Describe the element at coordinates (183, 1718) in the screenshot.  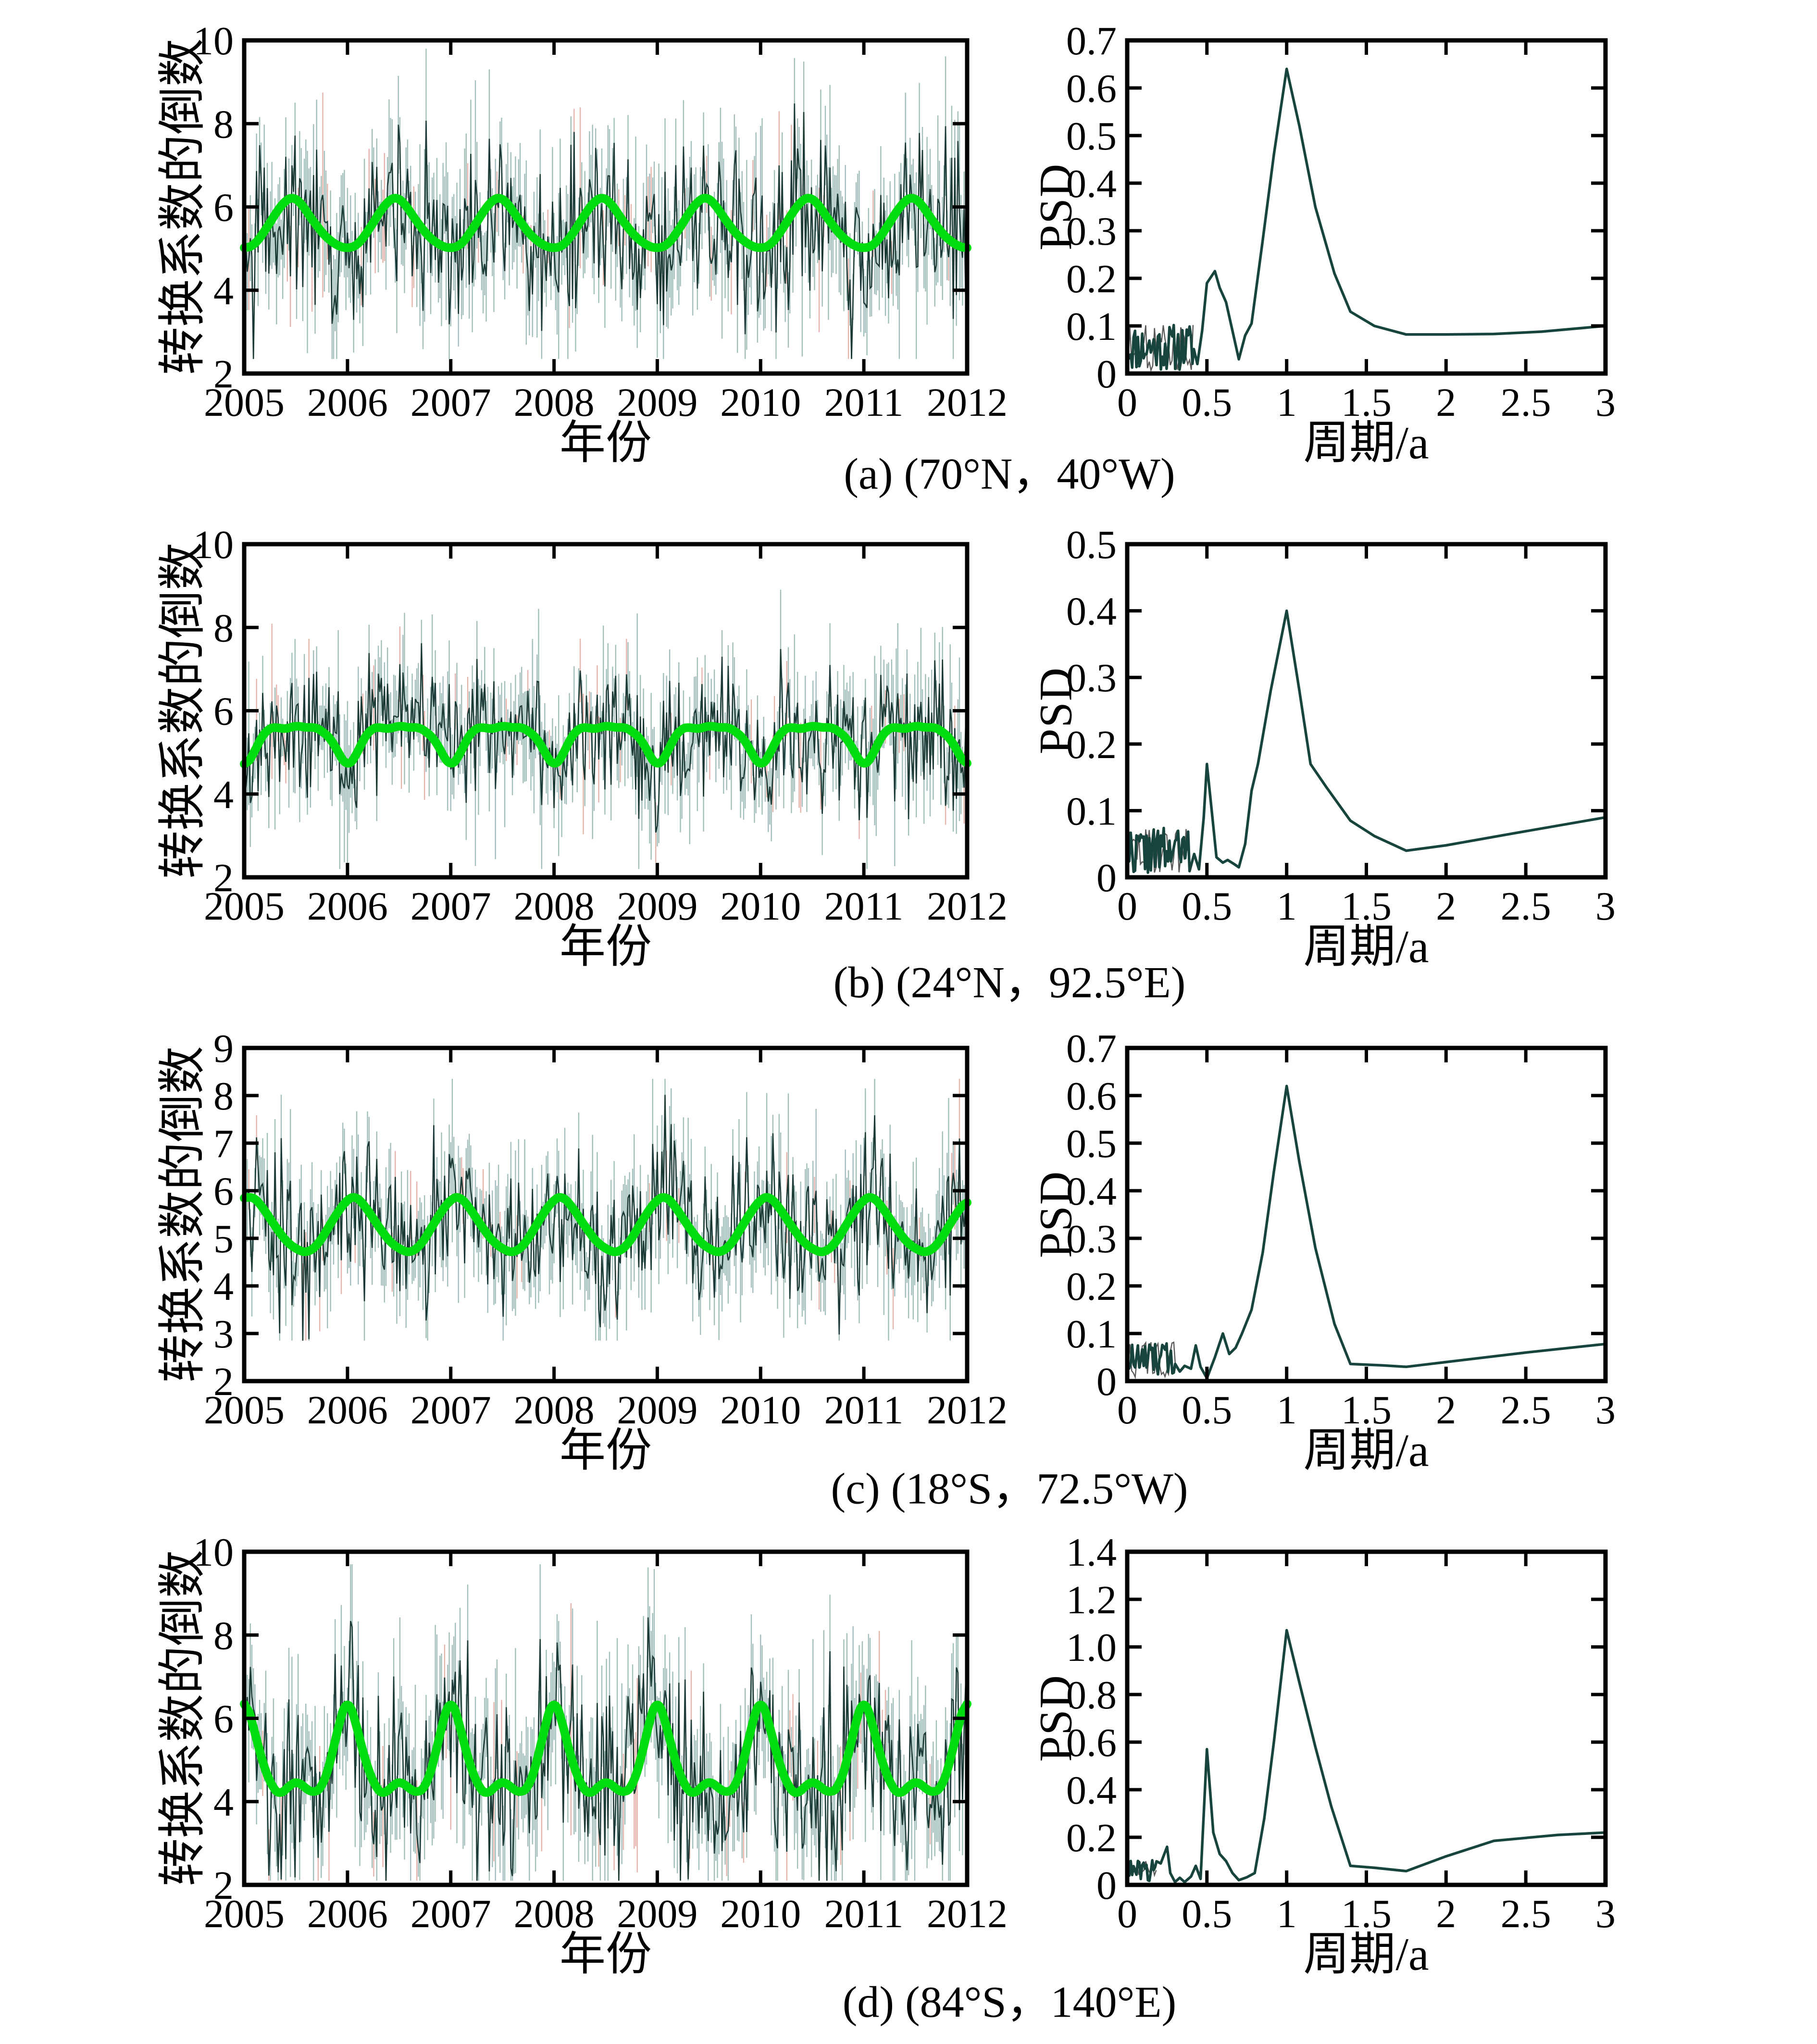
I see `timeseries-ylabel-d: 转换系数的倒数` at that location.